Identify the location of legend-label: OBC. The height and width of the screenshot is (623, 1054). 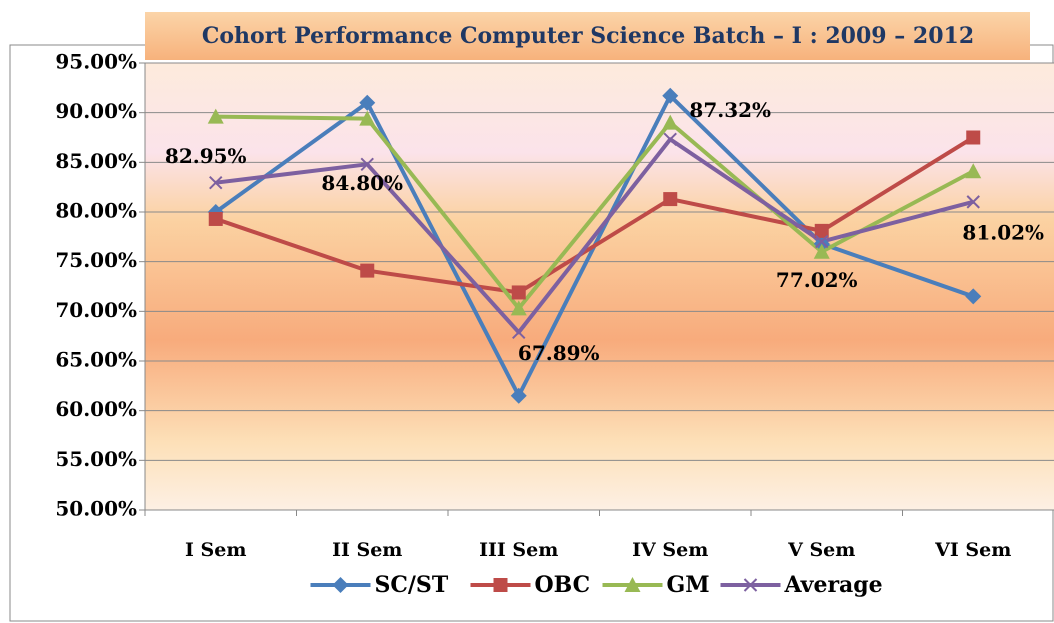
(563, 585).